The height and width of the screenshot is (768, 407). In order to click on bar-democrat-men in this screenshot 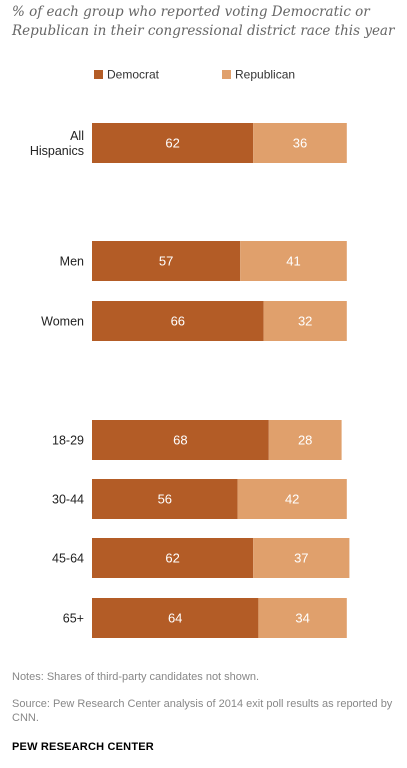, I will do `click(166, 261)`.